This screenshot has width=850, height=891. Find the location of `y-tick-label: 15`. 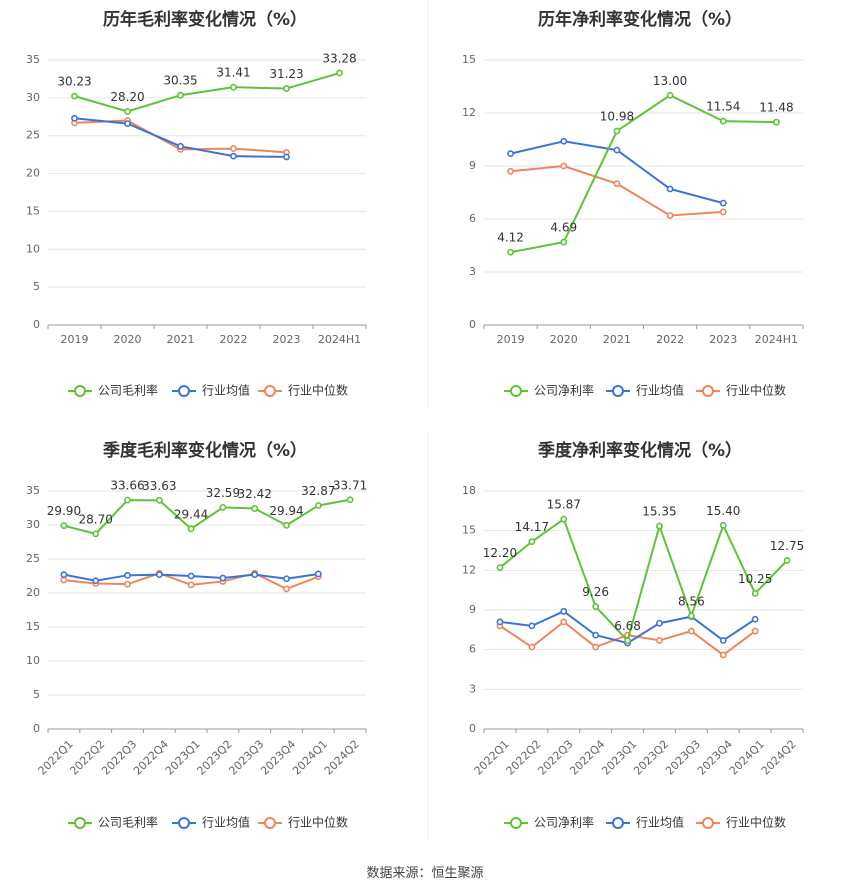

y-tick-label: 15 is located at coordinates (33, 210).